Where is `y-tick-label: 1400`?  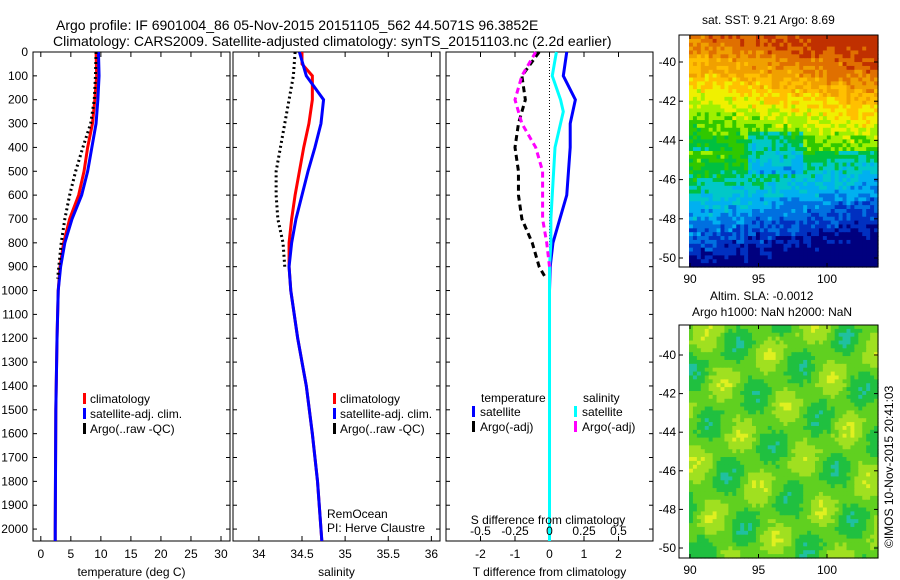 y-tick-label: 1400 is located at coordinates (14, 386).